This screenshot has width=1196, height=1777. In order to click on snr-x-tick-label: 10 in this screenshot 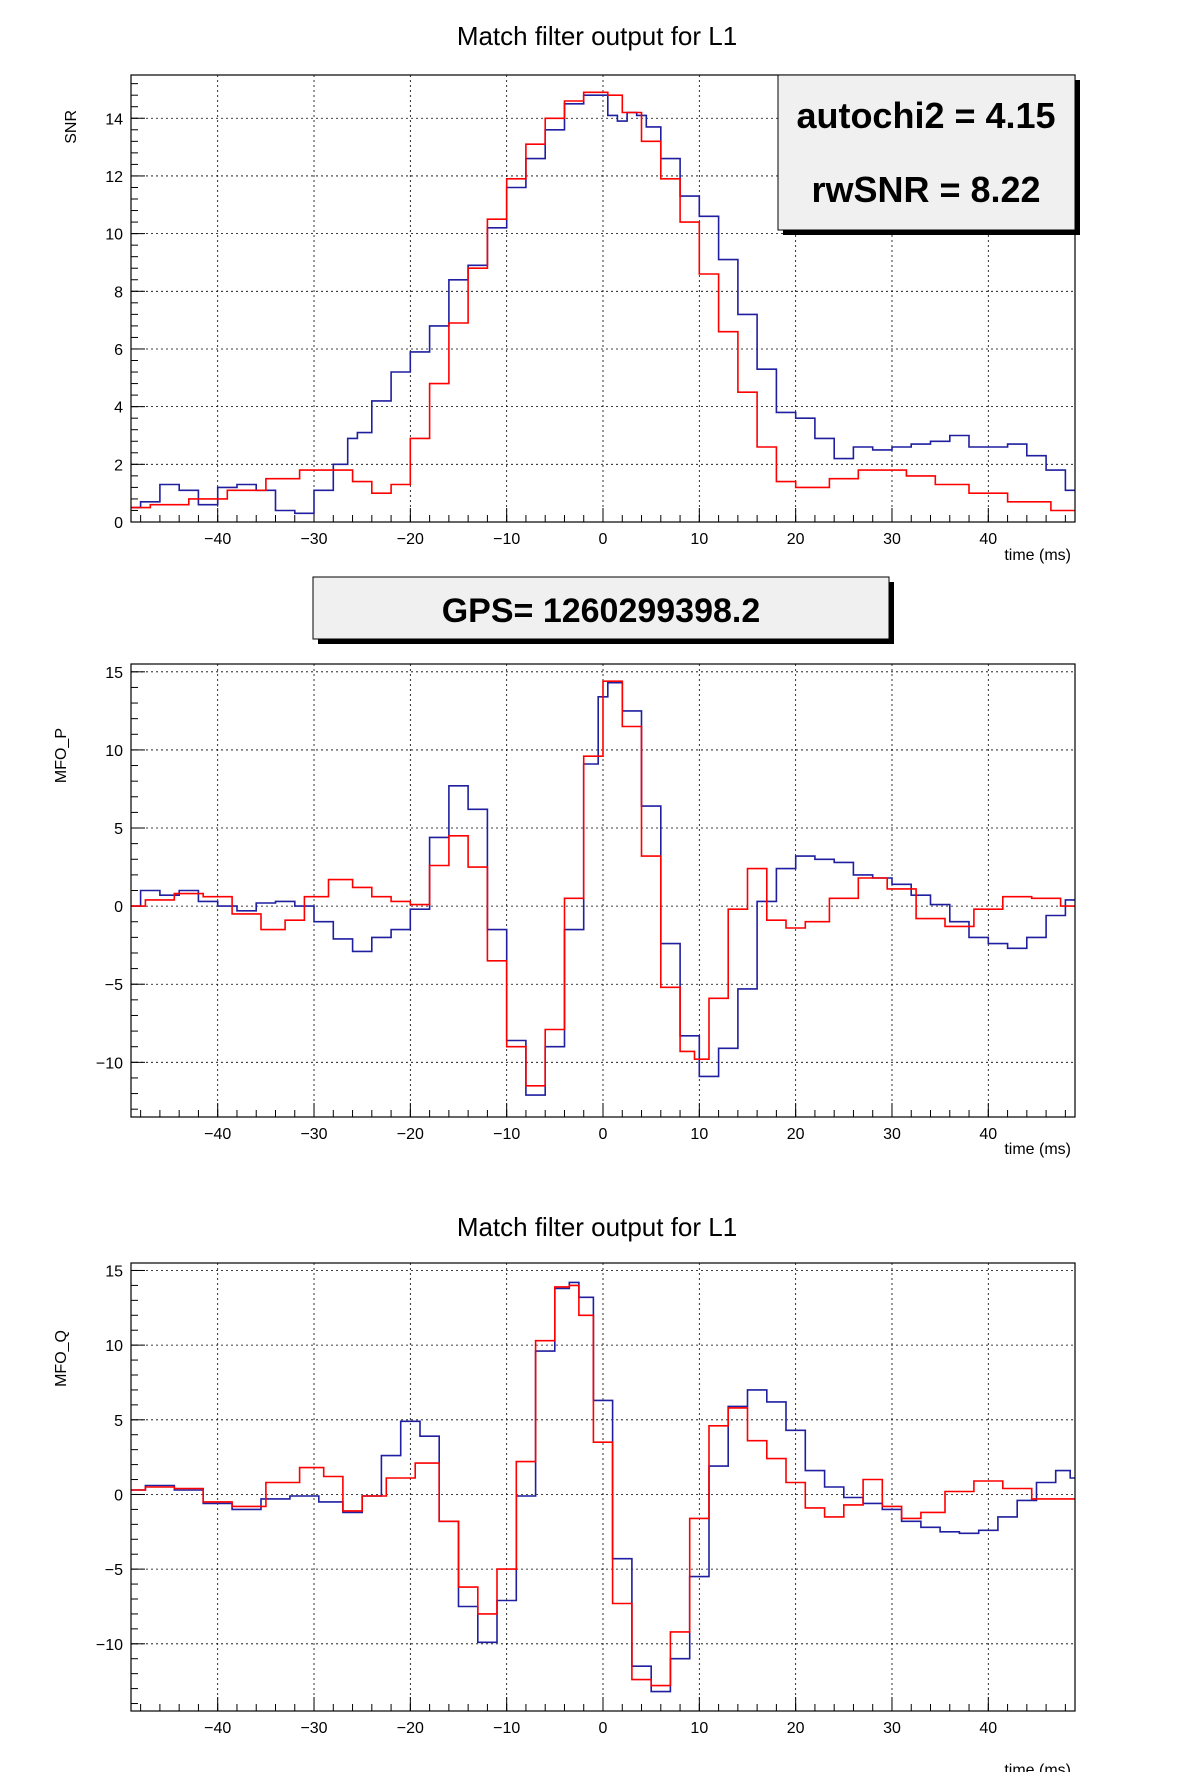, I will do `click(699, 539)`.